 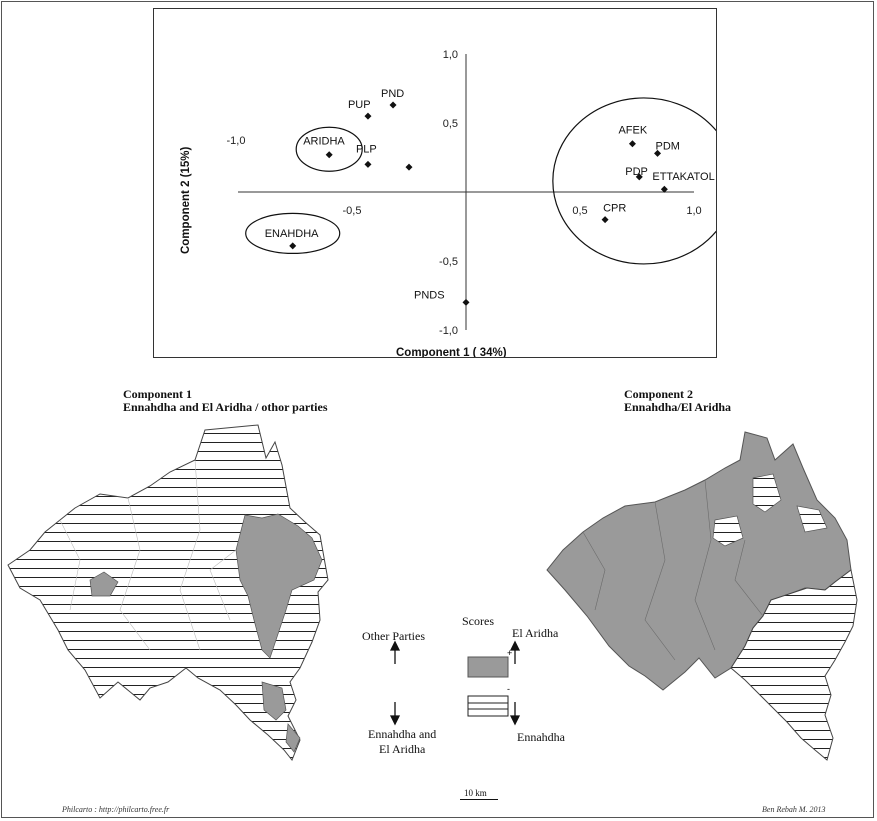 I want to click on right-map-title-line1: Component 2, so click(x=659, y=394).